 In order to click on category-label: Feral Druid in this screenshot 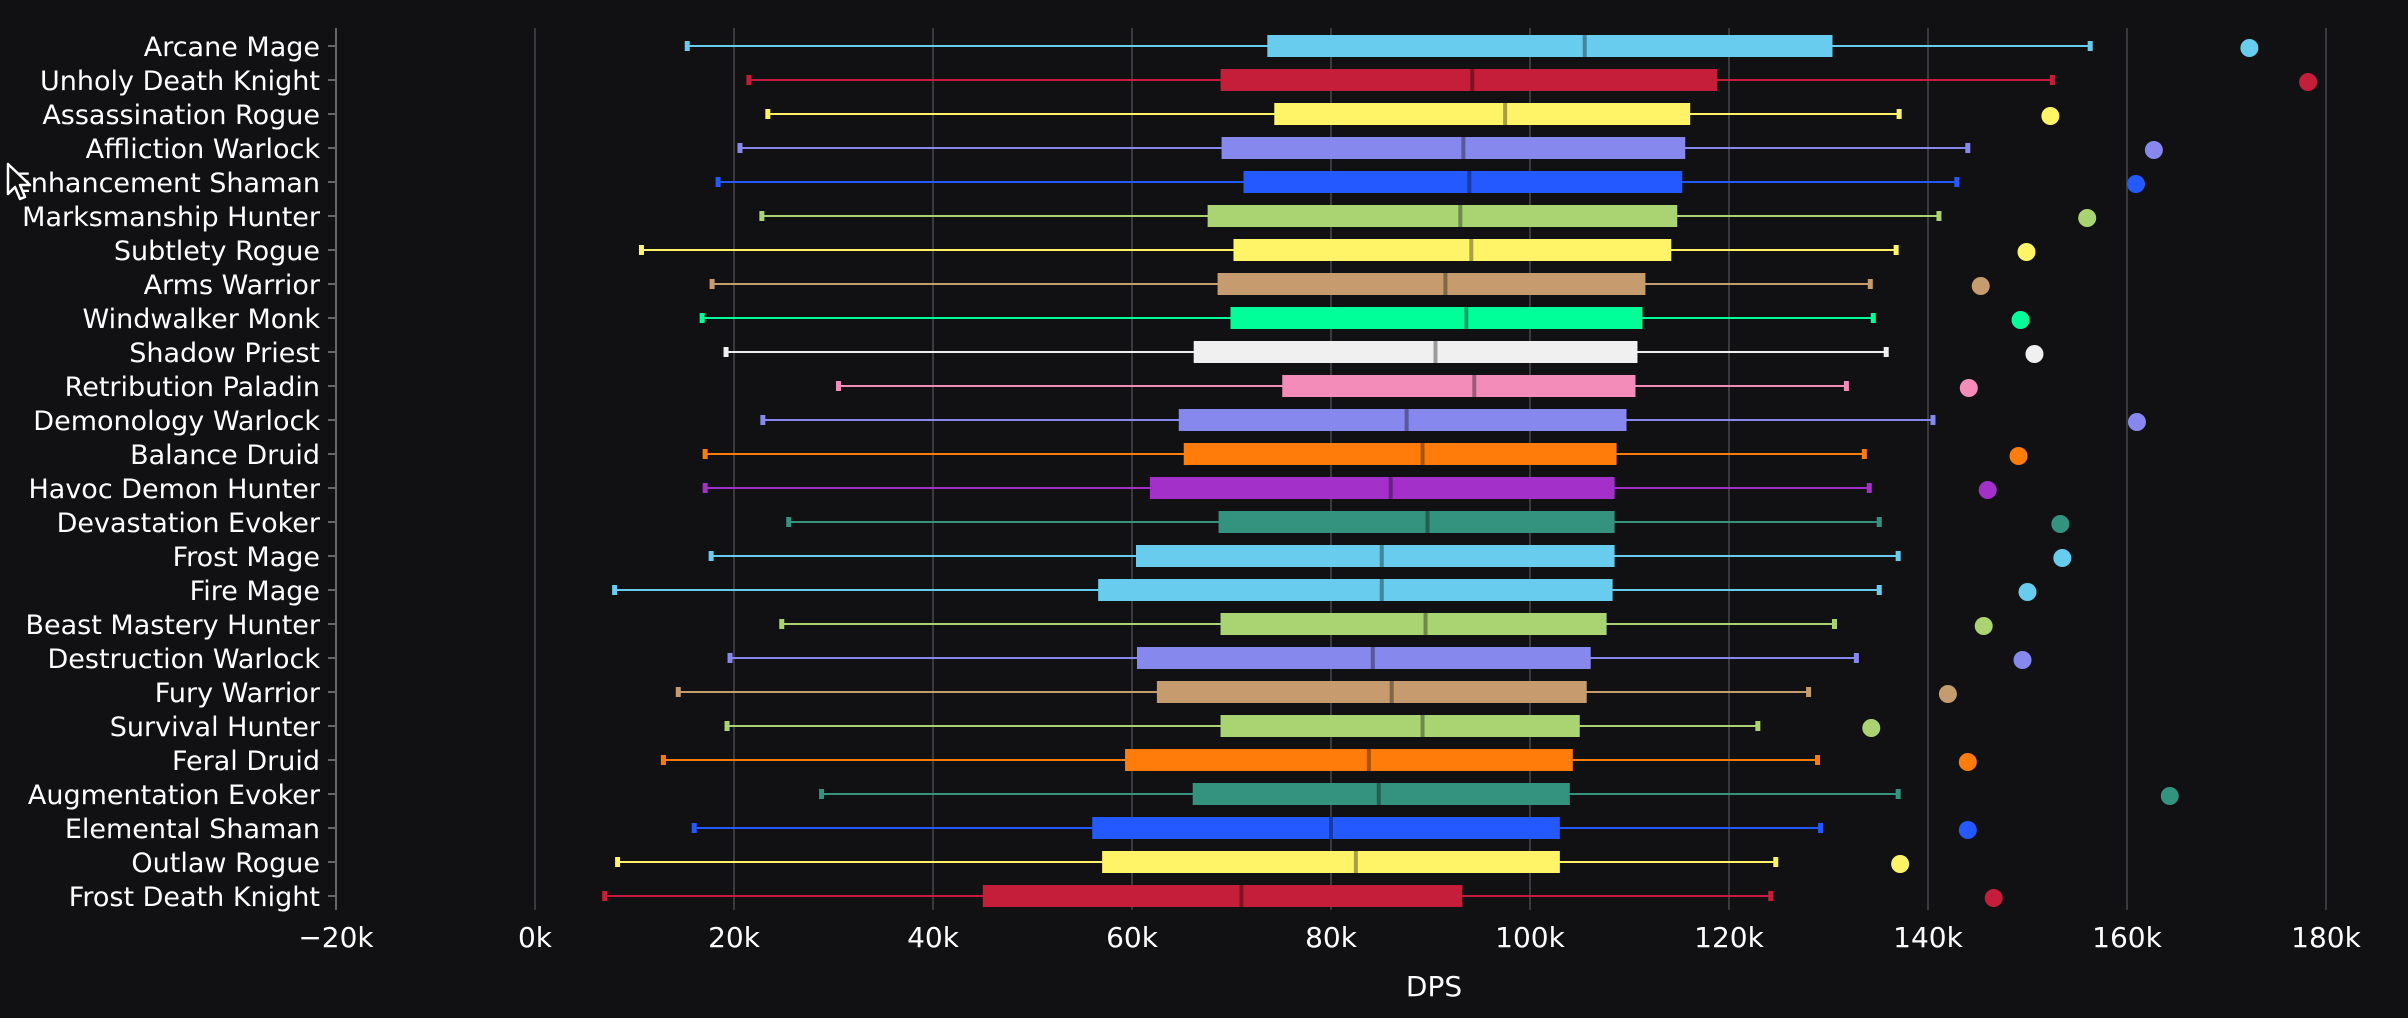, I will do `click(246, 761)`.